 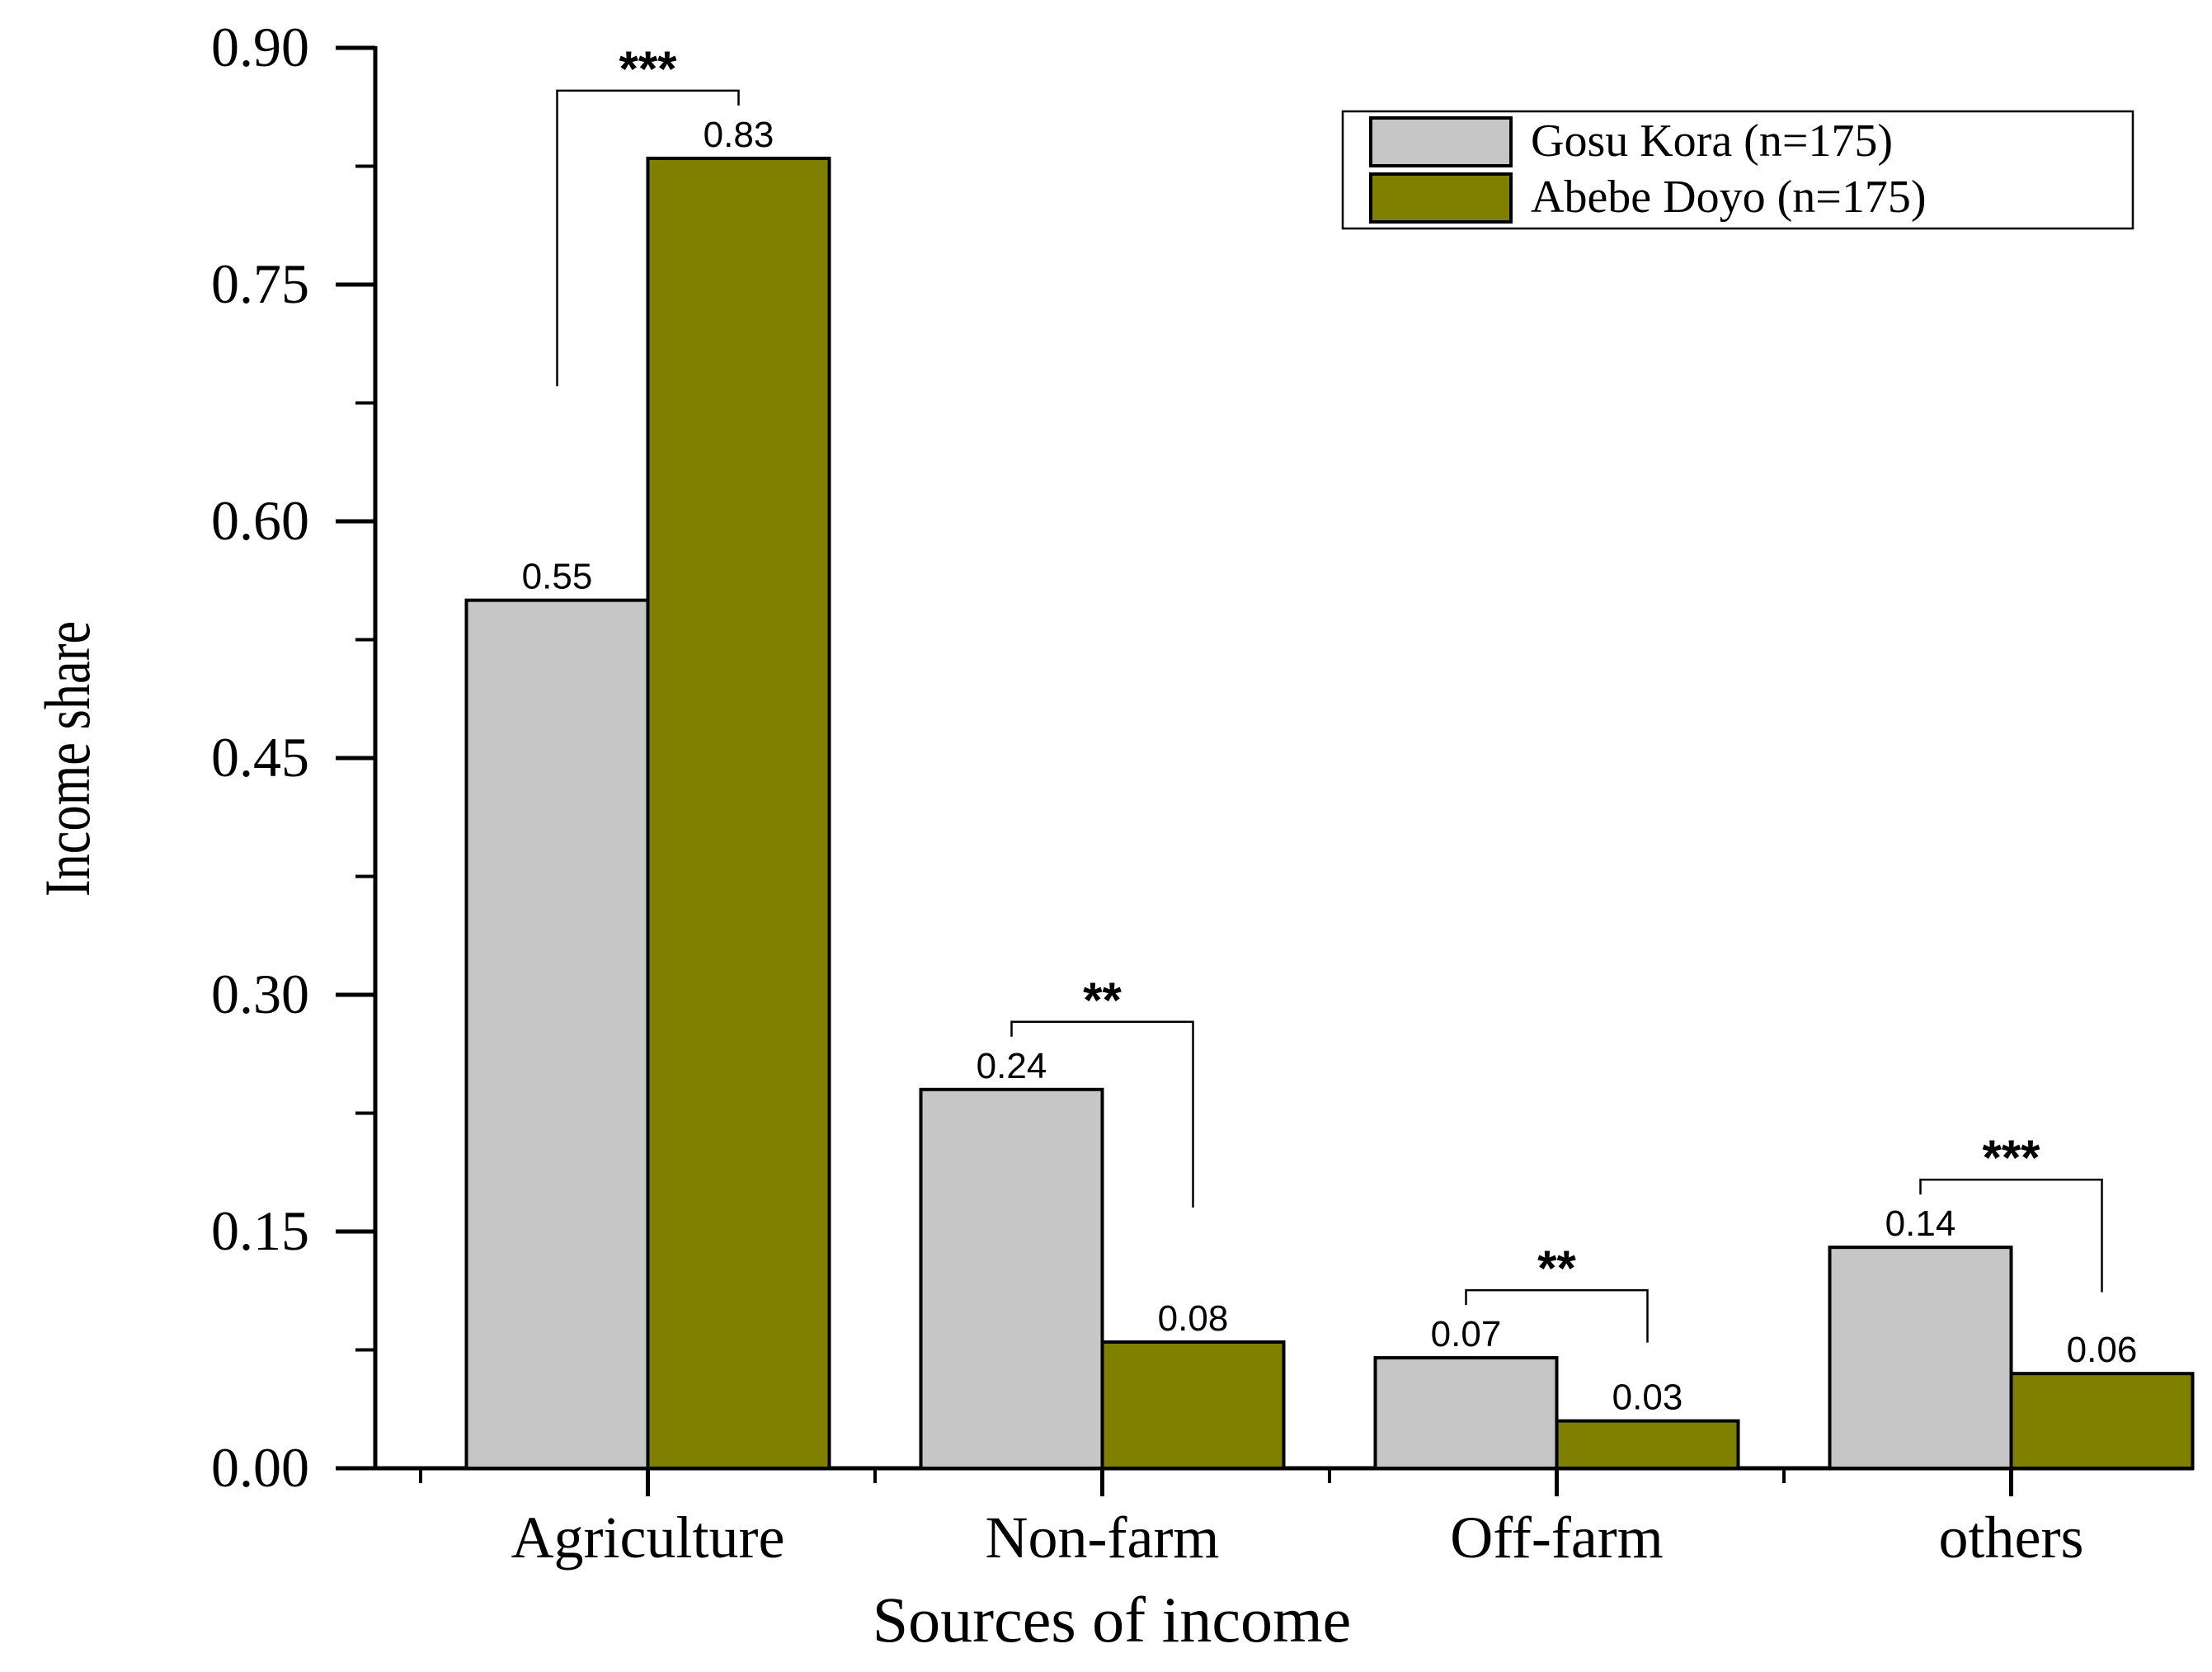 I want to click on bar-value-label: 0.14, so click(x=1921, y=1223).